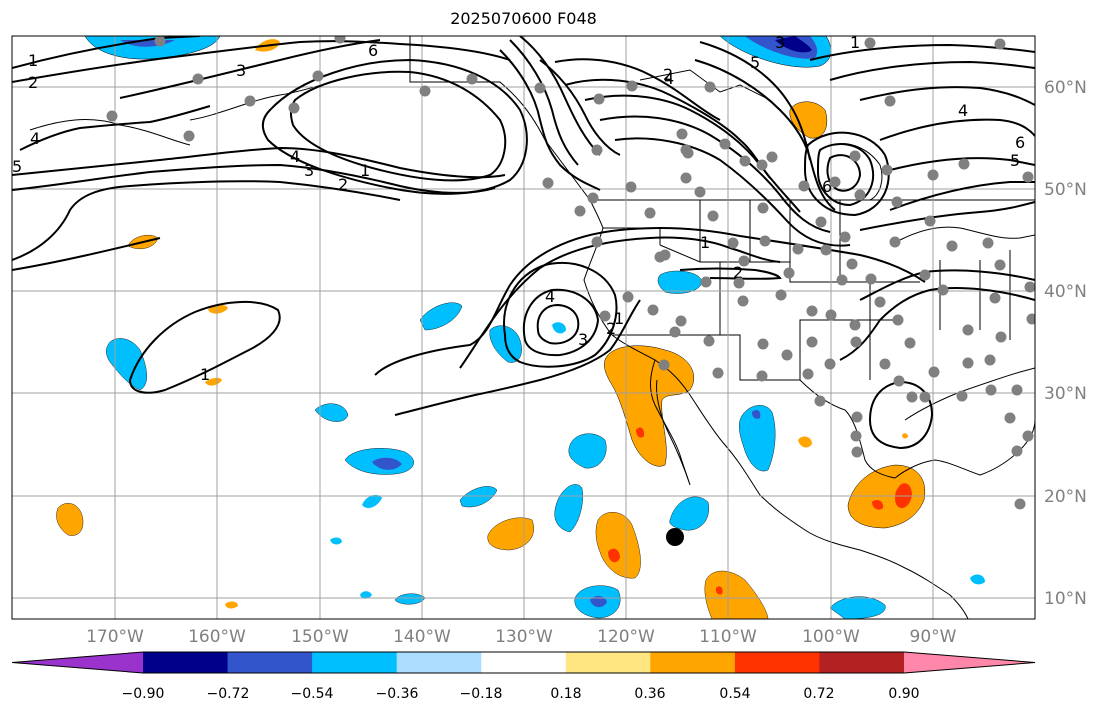  I want to click on colorbar-tick-label: 0.90, so click(903, 694).